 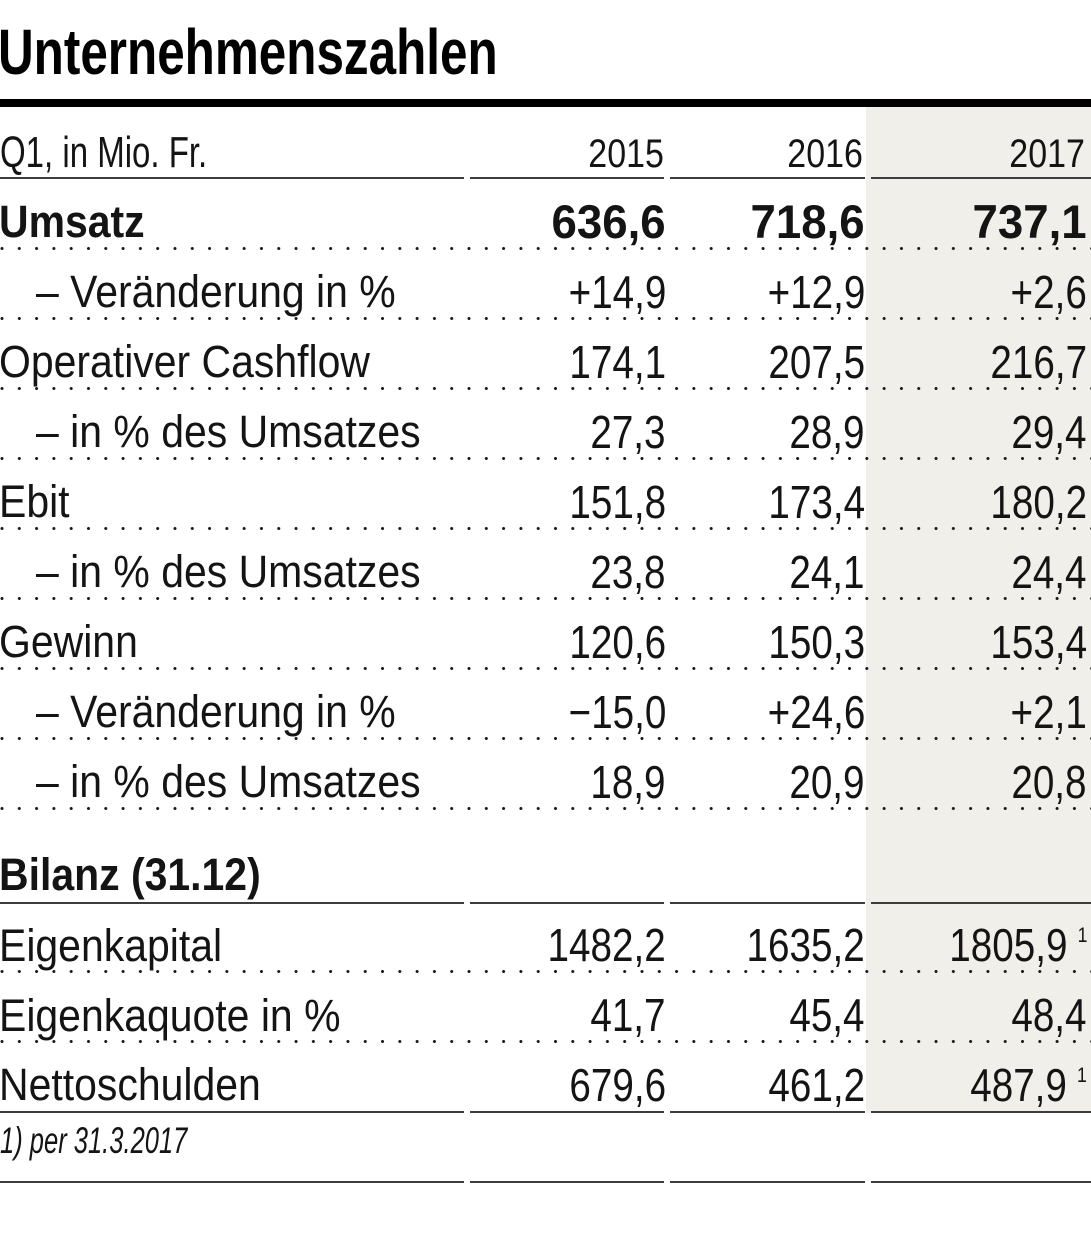 What do you see at coordinates (545, 177) in the screenshot?
I see `header-rule` at bounding box center [545, 177].